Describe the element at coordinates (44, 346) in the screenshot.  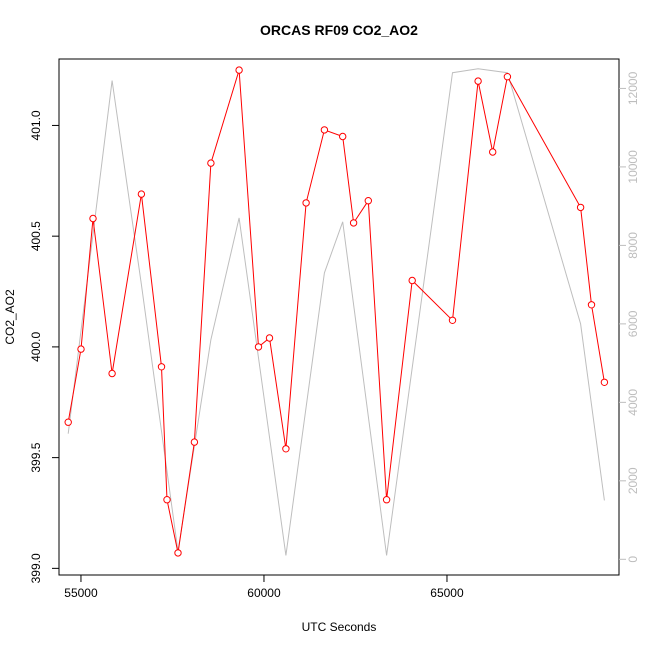
I see `y-axis: 399.0 399.5 400.0 400.5 401.0` at that location.